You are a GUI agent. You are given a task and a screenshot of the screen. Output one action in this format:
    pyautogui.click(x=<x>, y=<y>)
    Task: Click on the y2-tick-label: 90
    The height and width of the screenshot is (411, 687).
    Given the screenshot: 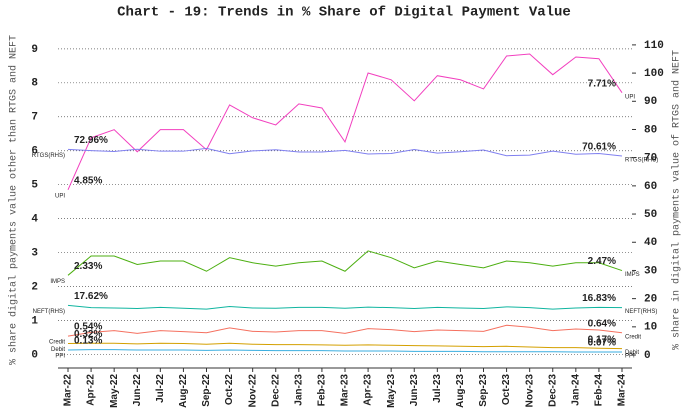 What is the action you would take?
    pyautogui.click(x=650, y=102)
    